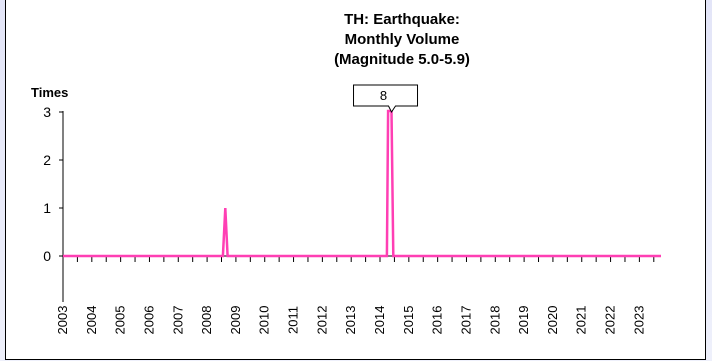  What do you see at coordinates (494, 320) in the screenshot?
I see `x-tick-label: 2018` at bounding box center [494, 320].